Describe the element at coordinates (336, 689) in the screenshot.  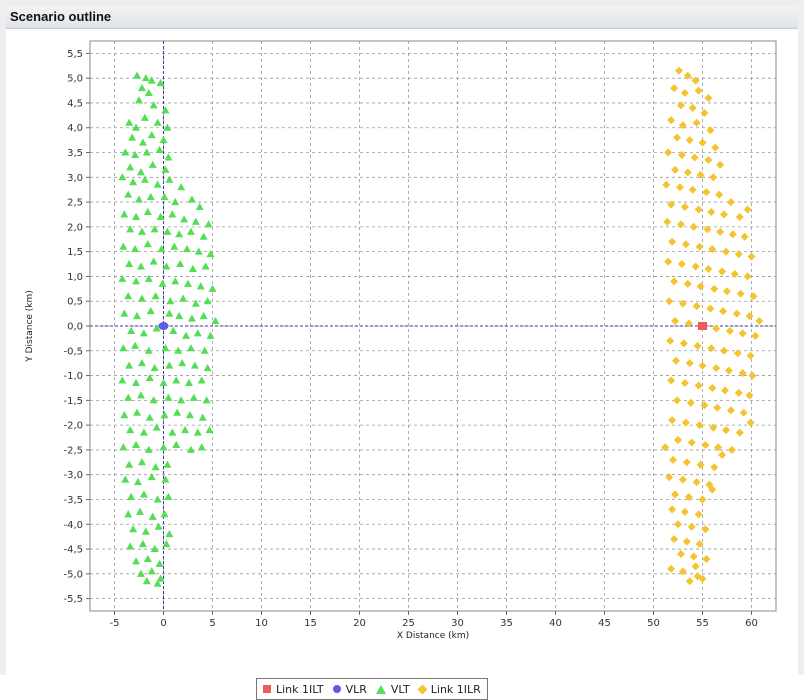
I see `circle-marker-icon` at that location.